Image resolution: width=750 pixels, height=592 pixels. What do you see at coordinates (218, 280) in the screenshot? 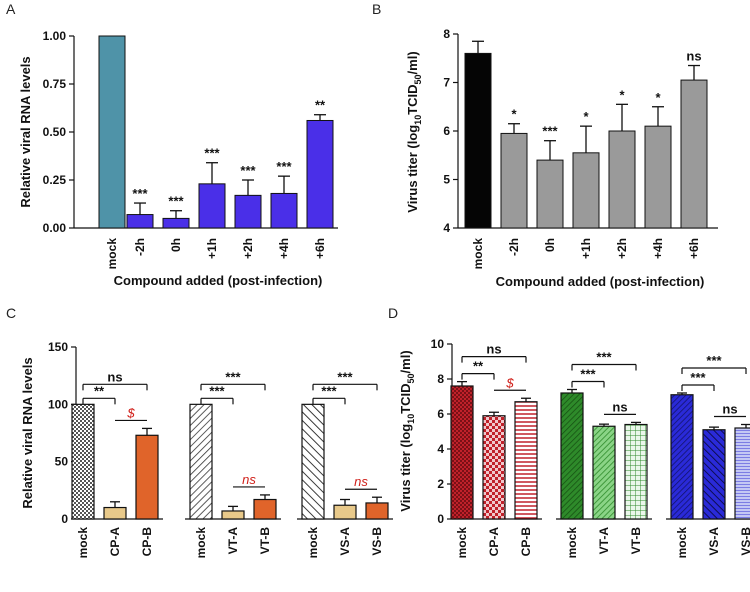
I see `a-x-axis-title: Compound added (post-infection)` at bounding box center [218, 280].